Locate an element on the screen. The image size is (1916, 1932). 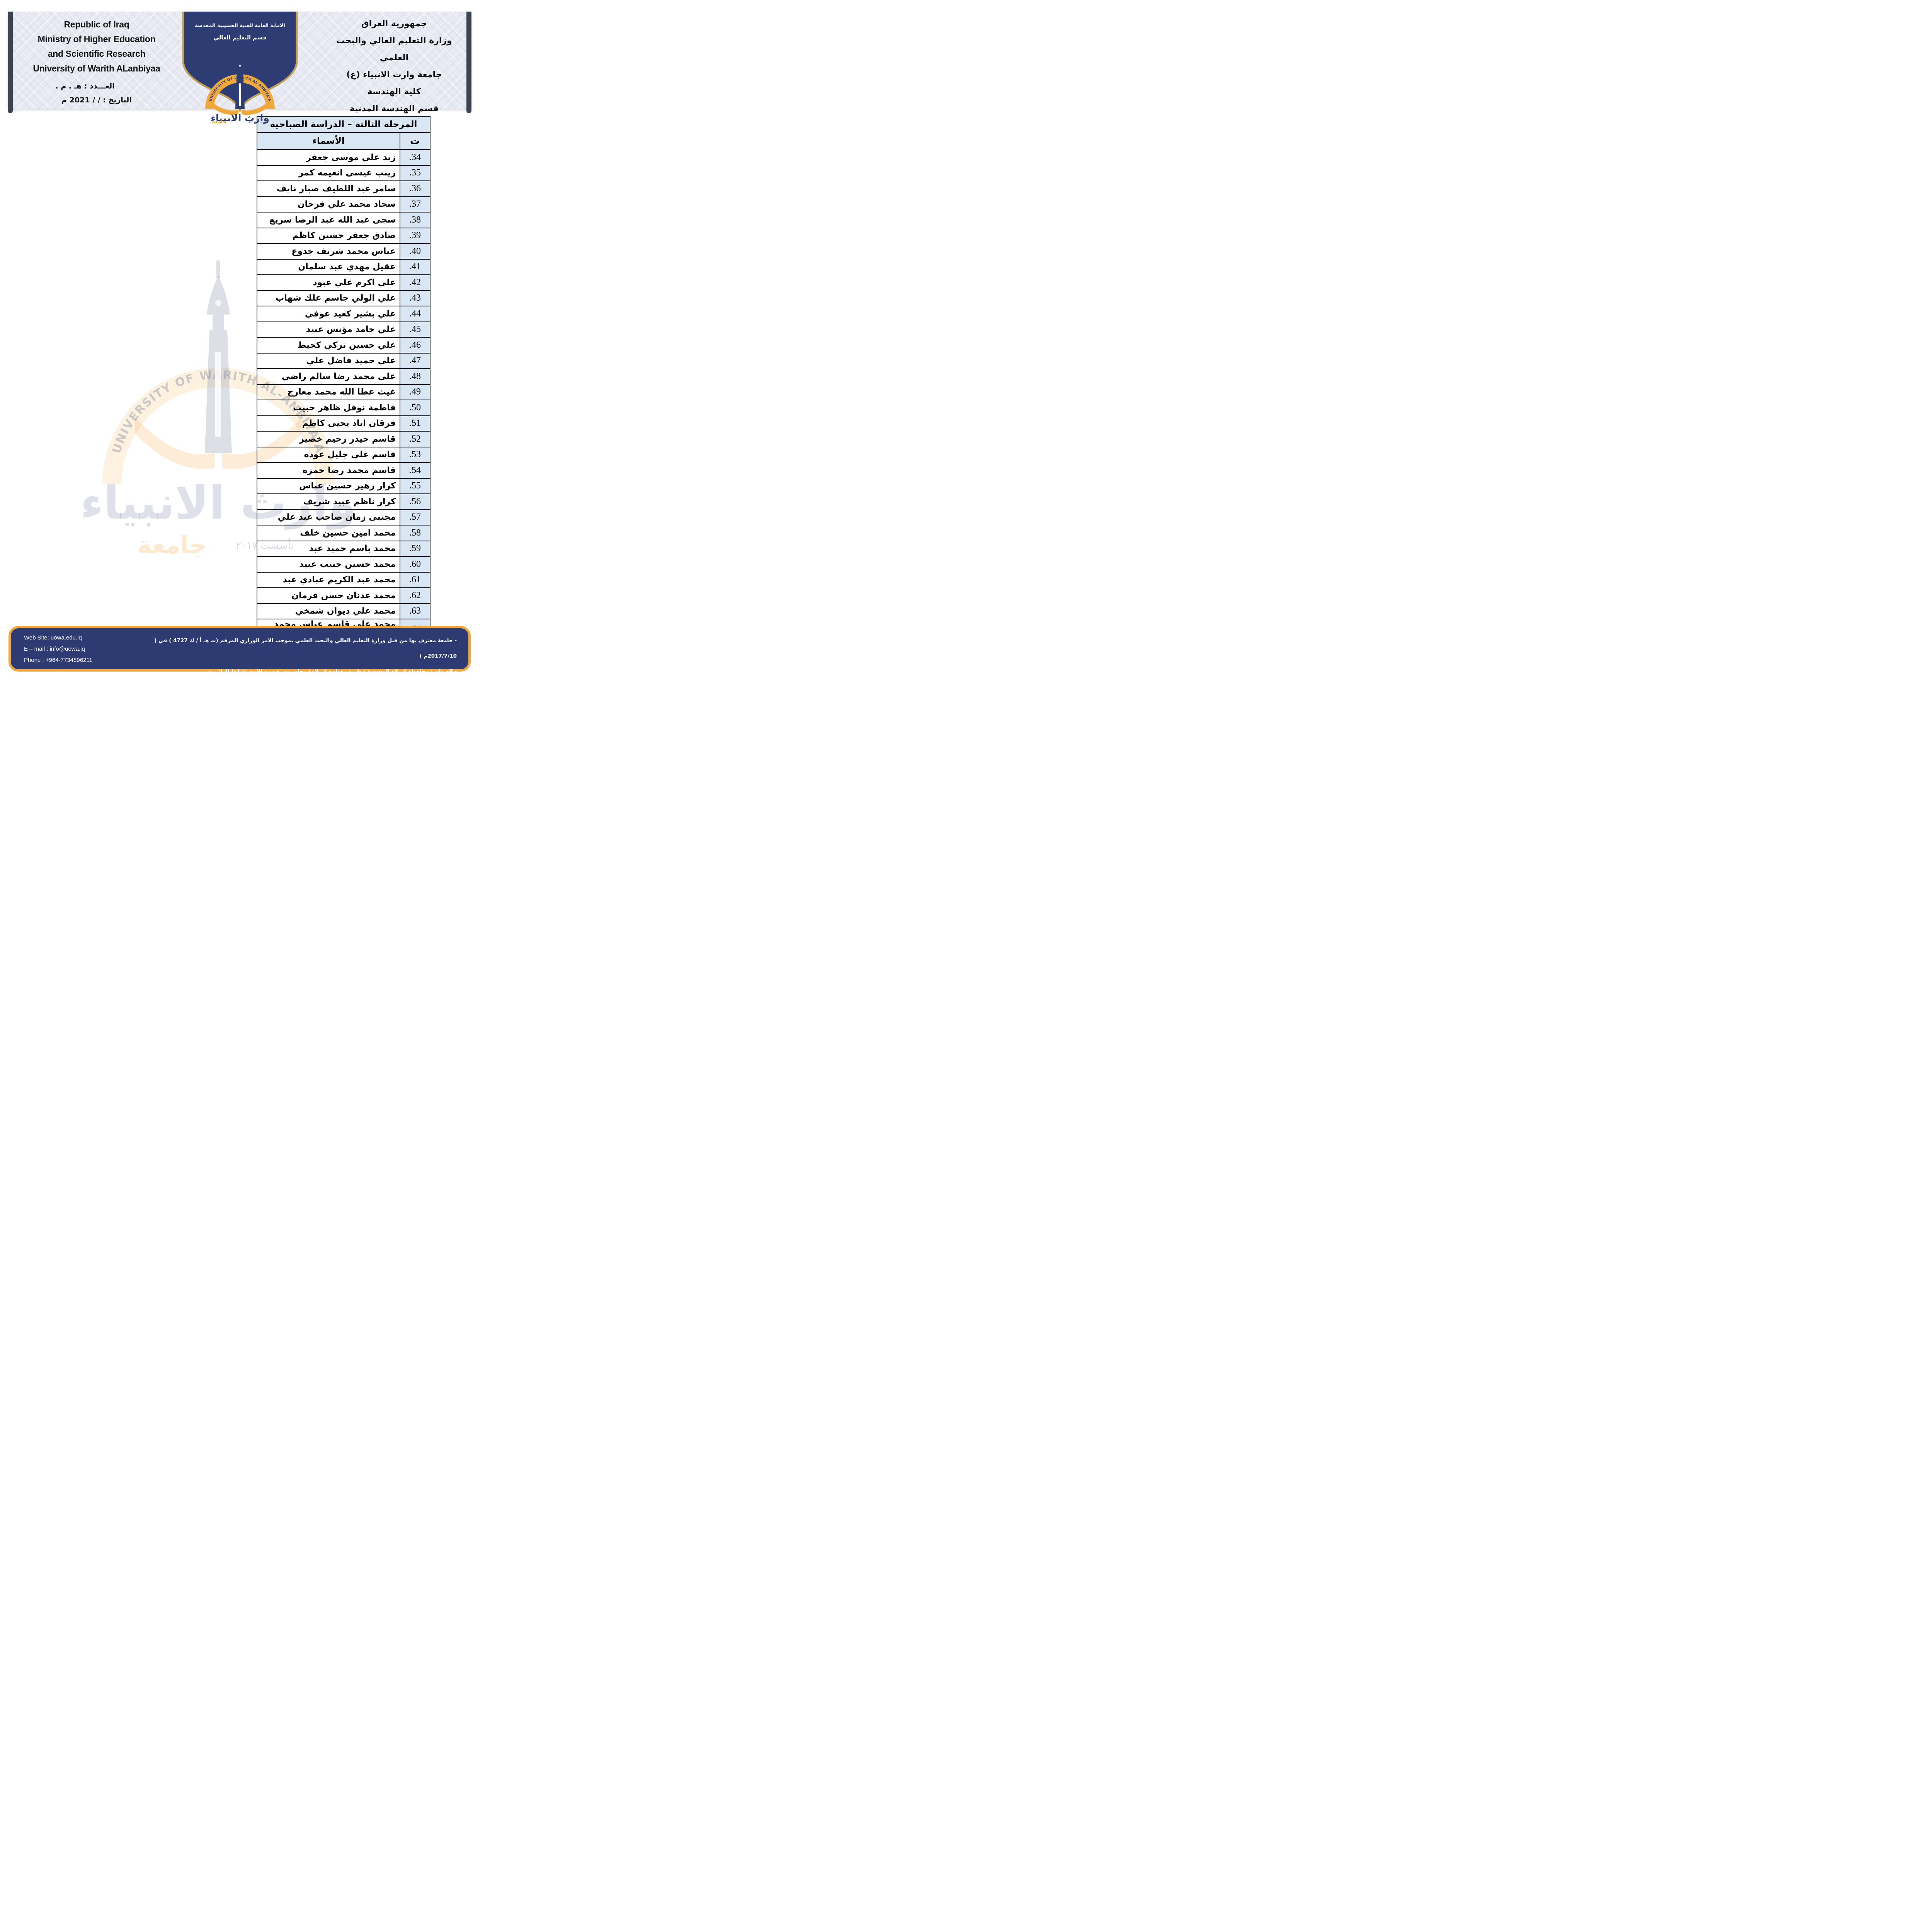
table-row: 41. عقيل مهدي عبد سلمان is located at coordinates (344, 267).